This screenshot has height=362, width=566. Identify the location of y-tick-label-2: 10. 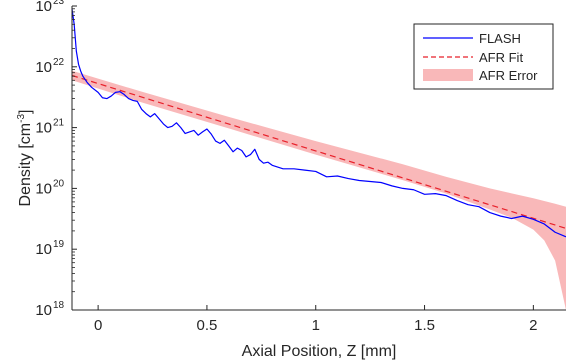
(43, 188).